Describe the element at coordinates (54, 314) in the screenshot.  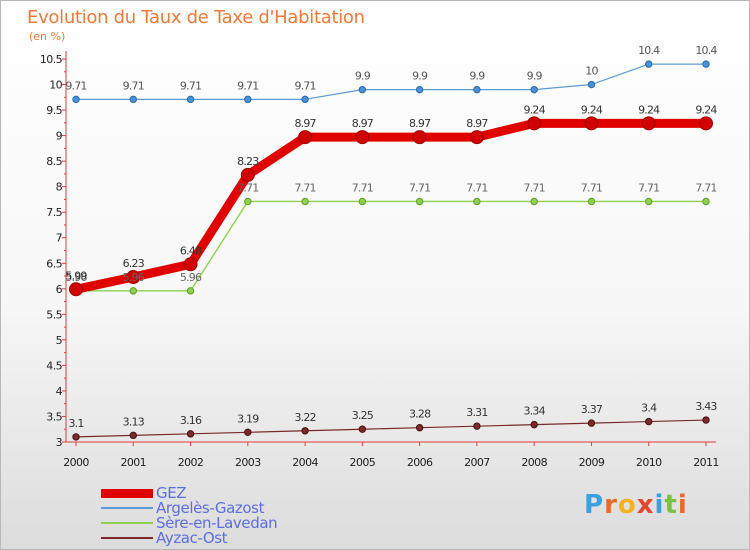
I see `y-tick-label: 5.5` at that location.